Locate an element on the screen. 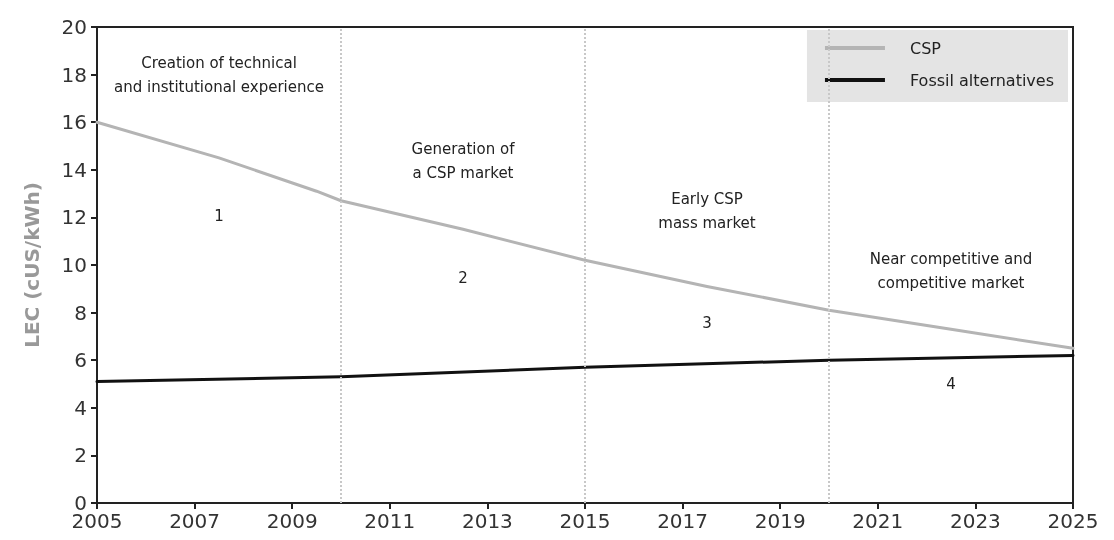  annotation: 4 is located at coordinates (951, 384).